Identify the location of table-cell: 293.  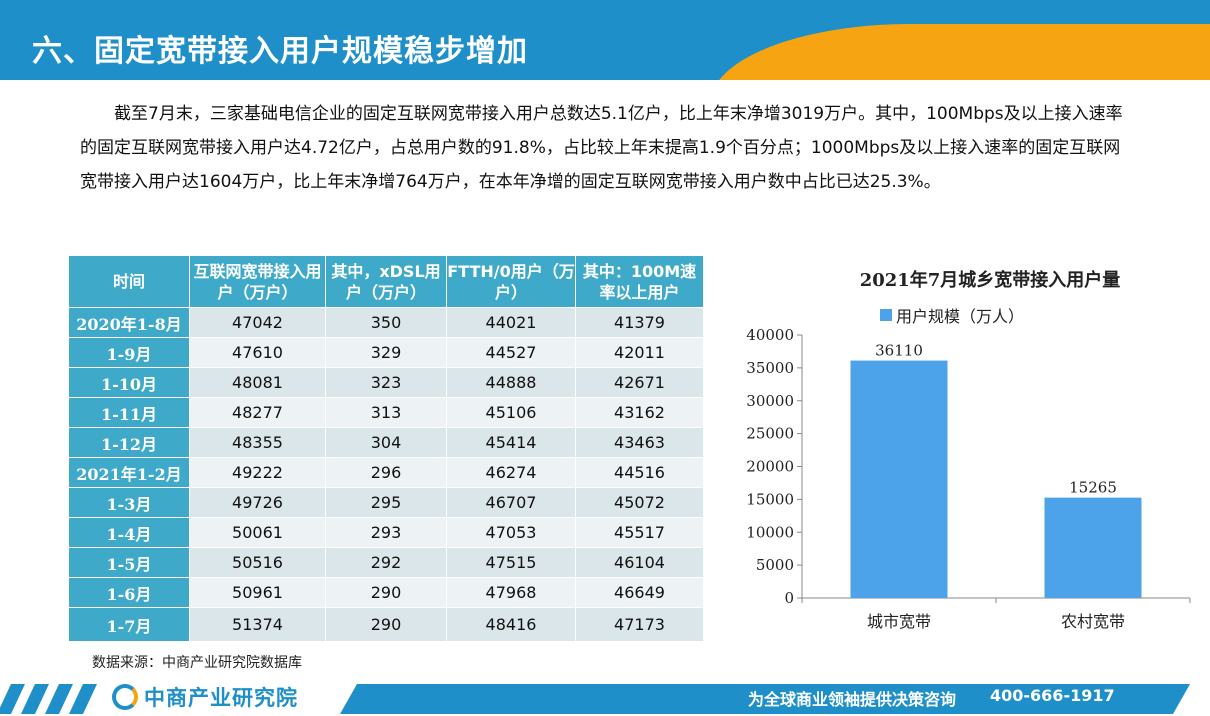
(386, 532).